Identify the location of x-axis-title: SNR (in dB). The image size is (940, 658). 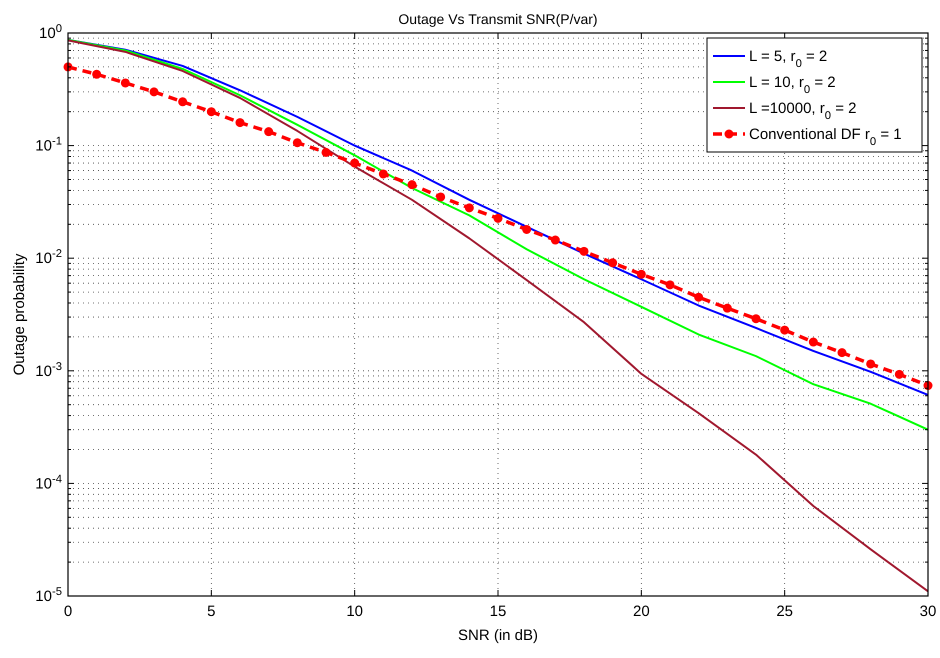
(498, 635).